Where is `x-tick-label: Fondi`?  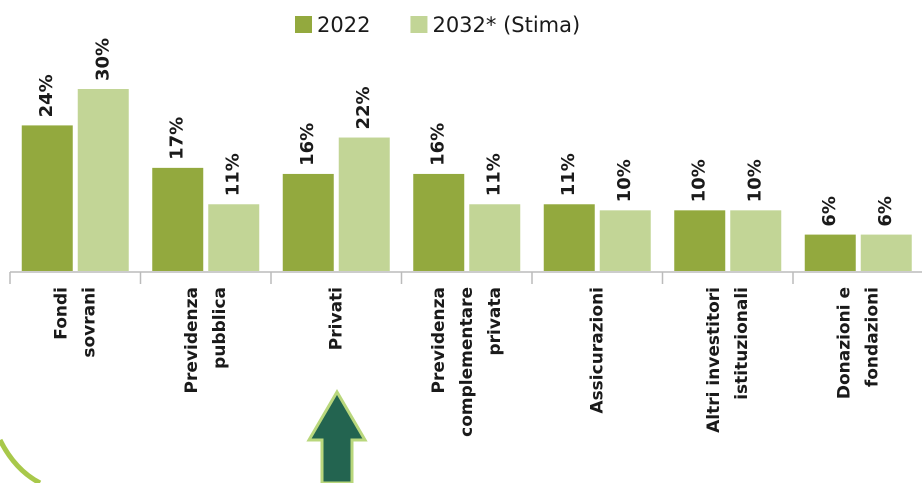
x-tick-label: Fondi is located at coordinates (61, 313).